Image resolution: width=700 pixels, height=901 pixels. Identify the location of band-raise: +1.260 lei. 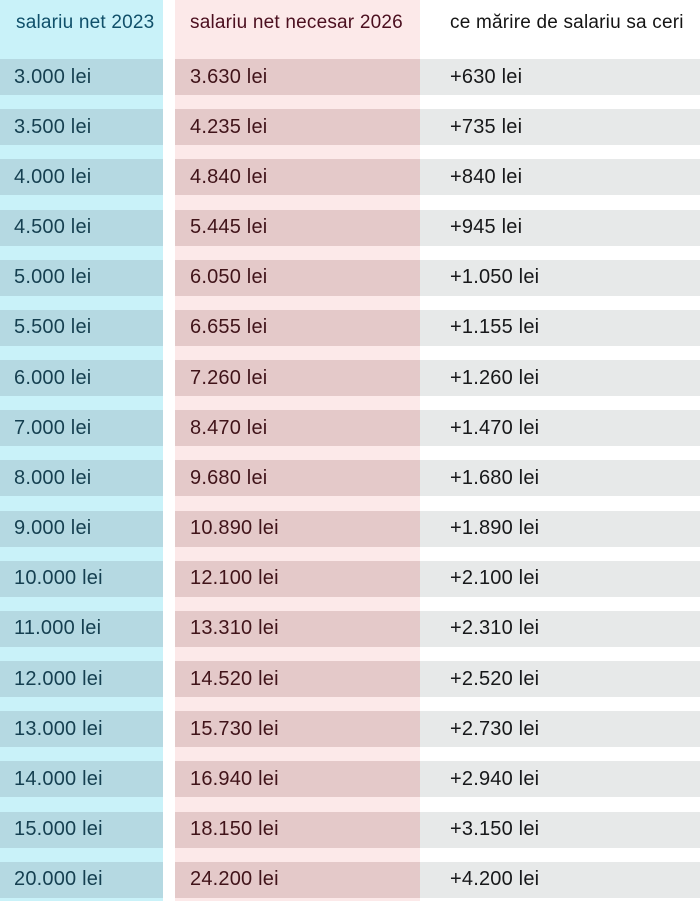
(560, 378).